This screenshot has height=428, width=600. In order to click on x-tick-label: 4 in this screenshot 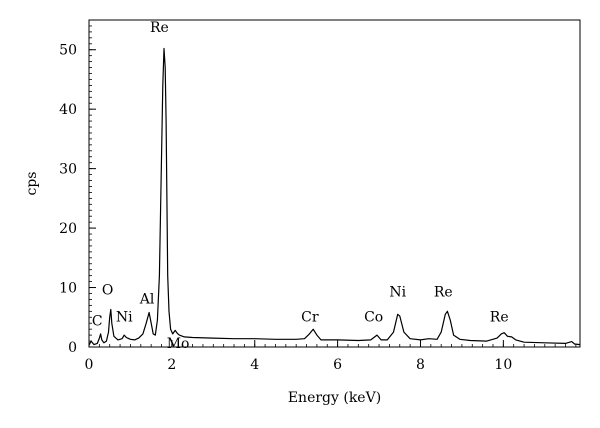, I will do `click(254, 365)`.